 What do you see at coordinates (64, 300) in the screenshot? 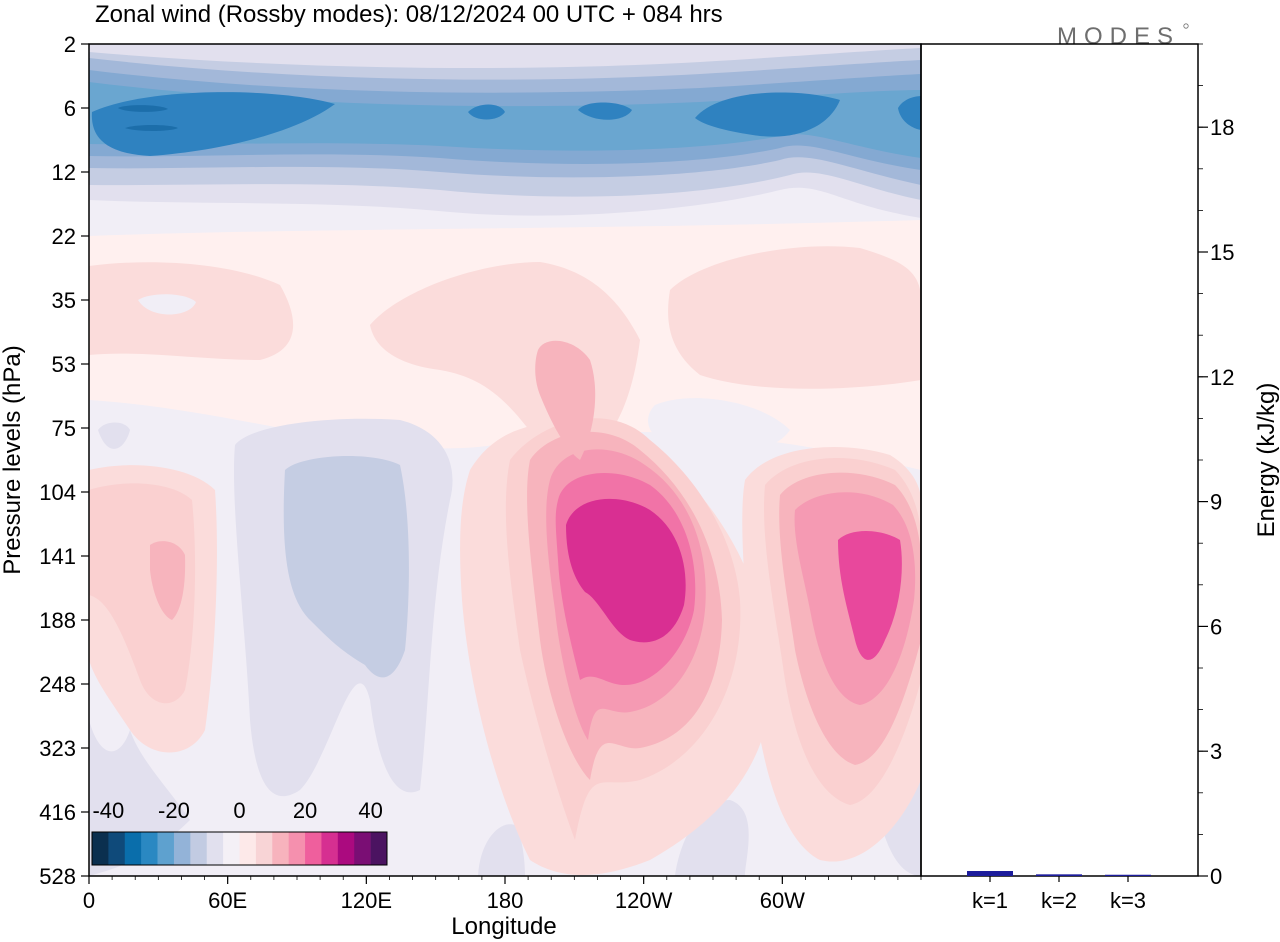
I see `y-tick-label: 35` at bounding box center [64, 300].